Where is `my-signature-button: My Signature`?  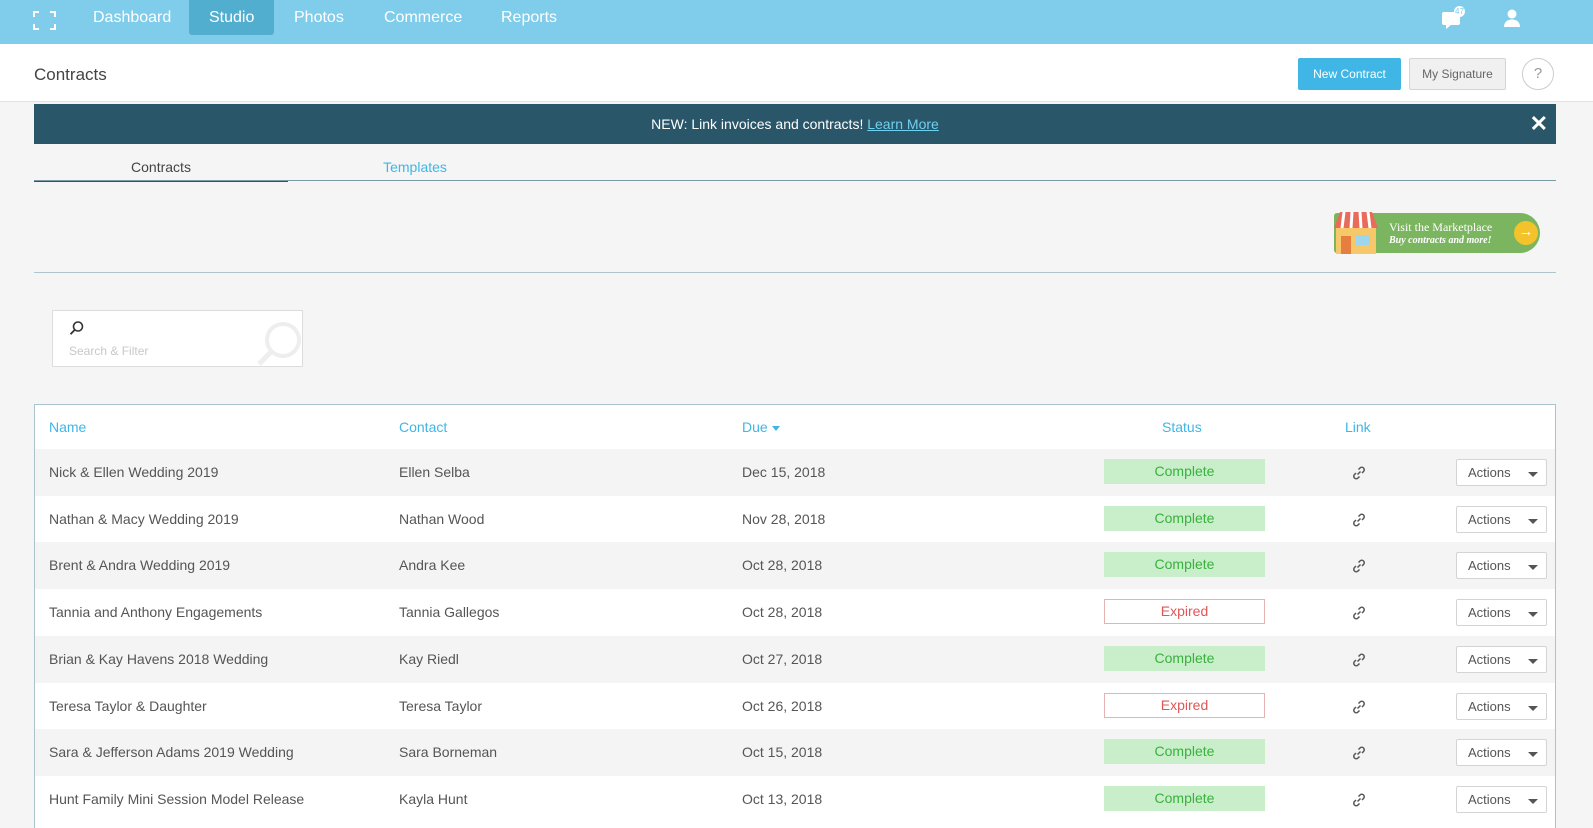 my-signature-button: My Signature is located at coordinates (1457, 74).